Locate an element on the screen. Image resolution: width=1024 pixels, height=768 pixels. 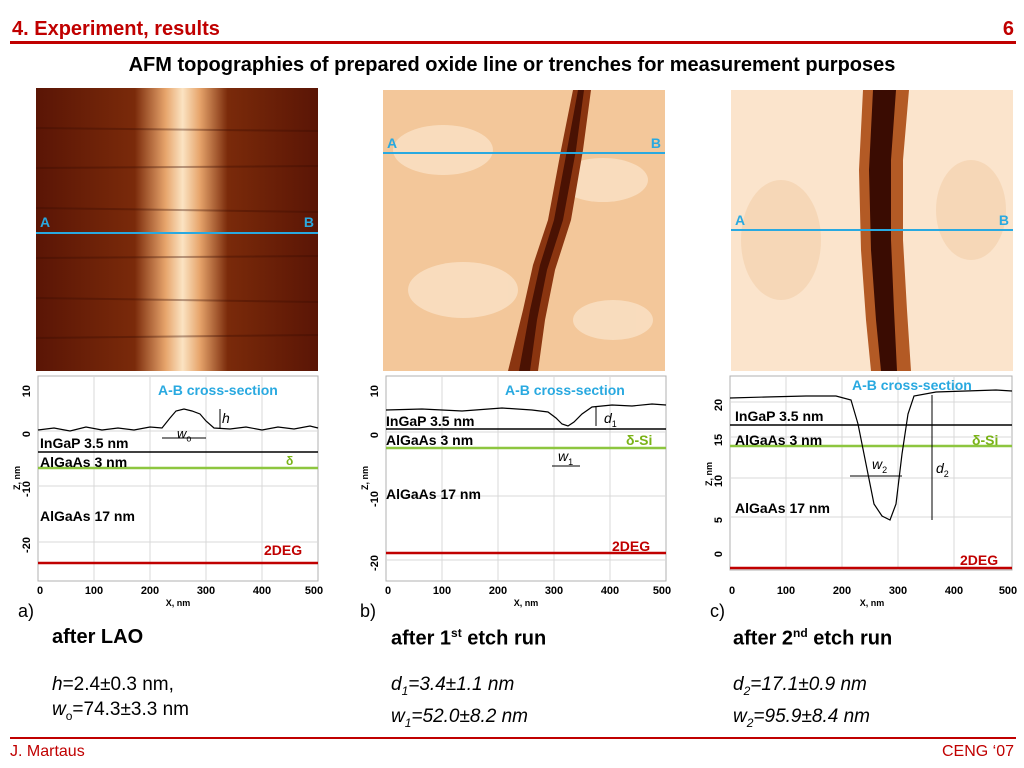
slide-number: 6 is located at coordinates (1008, 29).